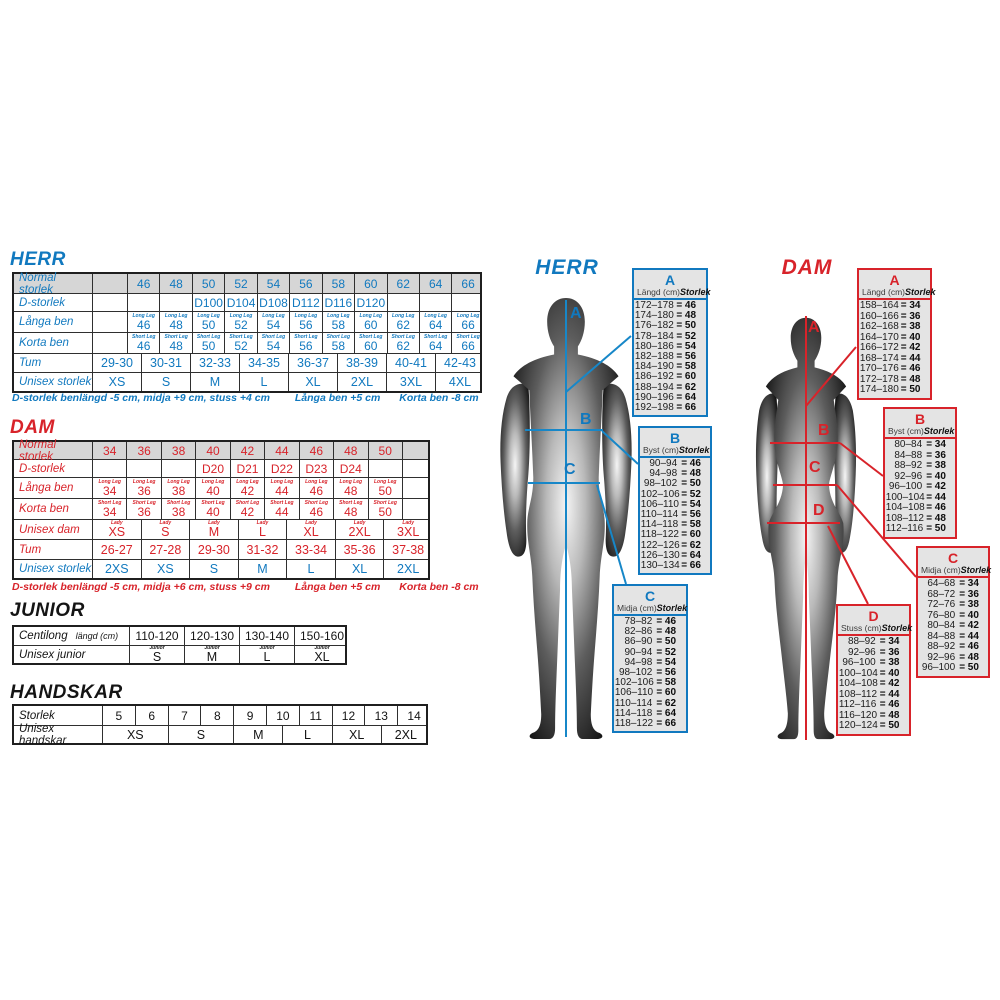 The image size is (1000, 1000). Describe the element at coordinates (921, 431) in the screenshot. I see `dam-b-head: Byst (cm) Storlek` at that location.